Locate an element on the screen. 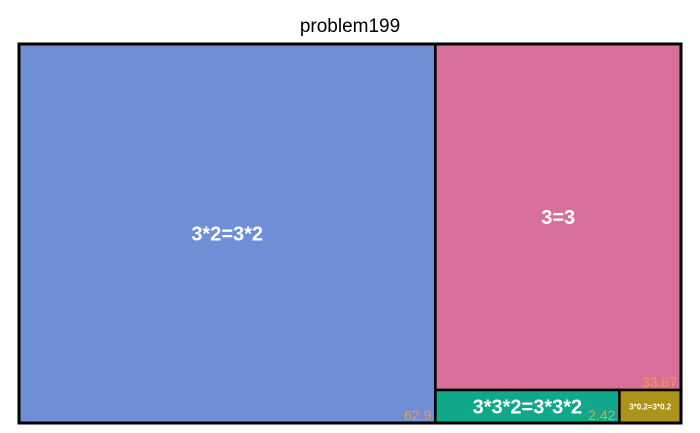  treemap-cell-value-0: 62.9 is located at coordinates (417, 415).